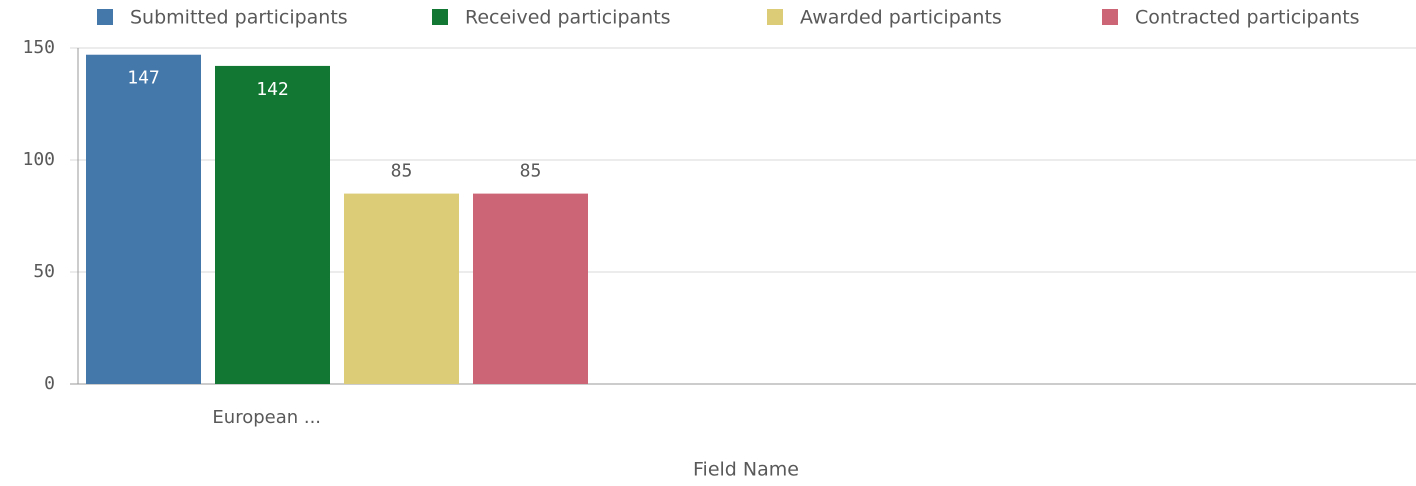  Describe the element at coordinates (568, 18) in the screenshot. I see `legend-label: Received participants` at that location.